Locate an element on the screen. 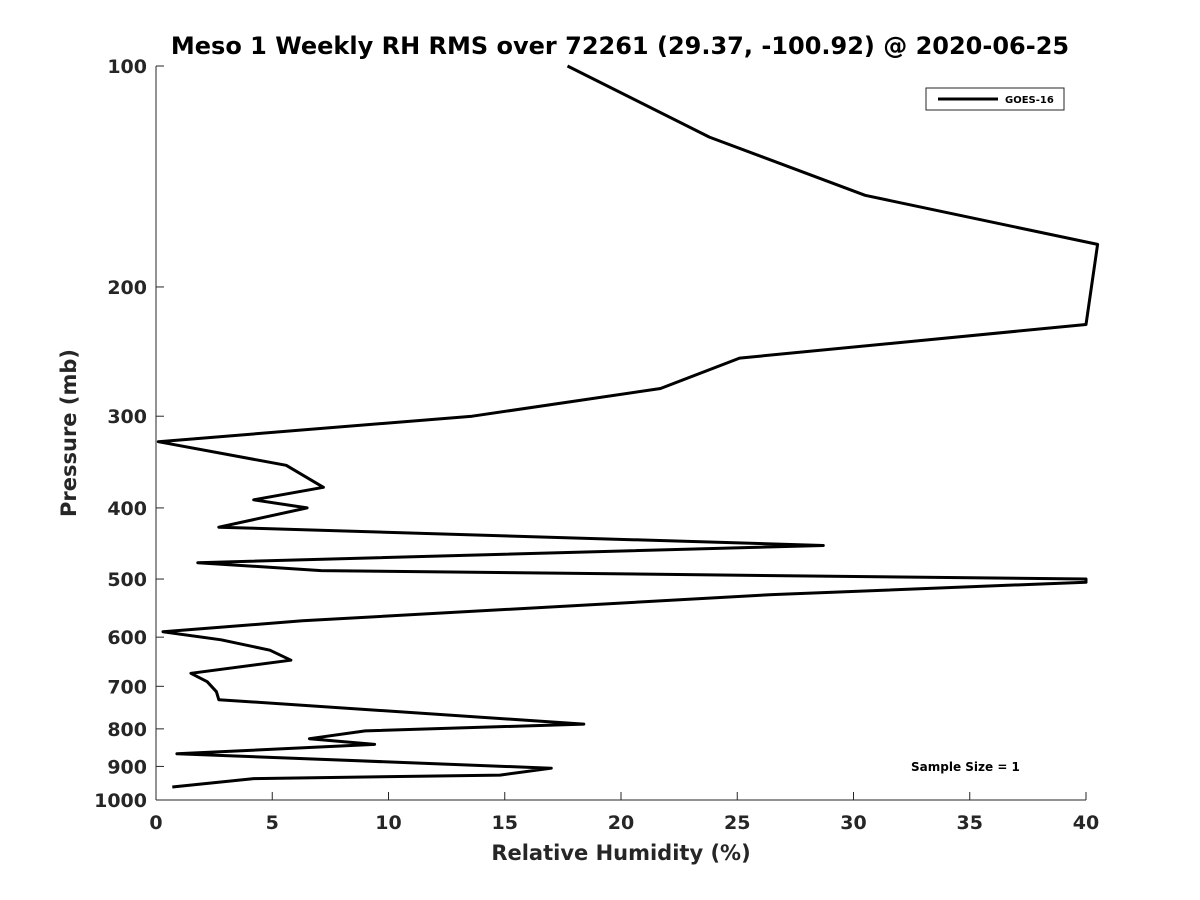  sample-size-annotation: Sample Size = 1 is located at coordinates (965, 767).